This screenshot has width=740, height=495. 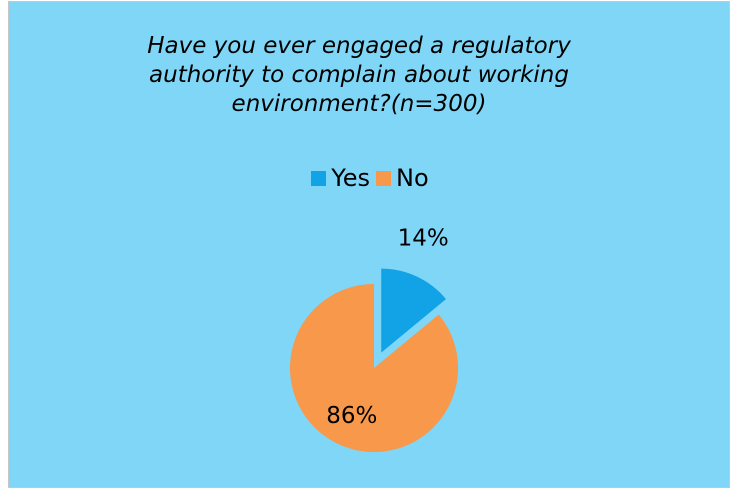 What do you see at coordinates (412, 178) in the screenshot?
I see `legend-label-no: No` at bounding box center [412, 178].